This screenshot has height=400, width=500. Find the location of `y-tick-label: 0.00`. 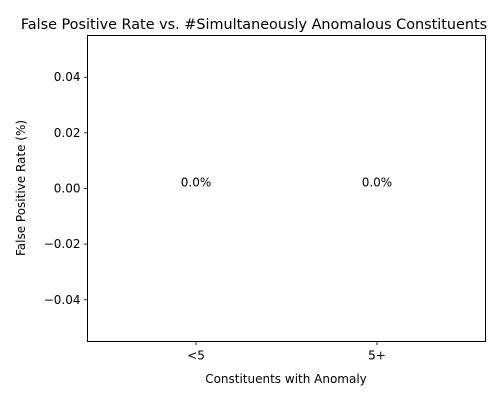

y-tick-label: 0.00 is located at coordinates (67, 189).